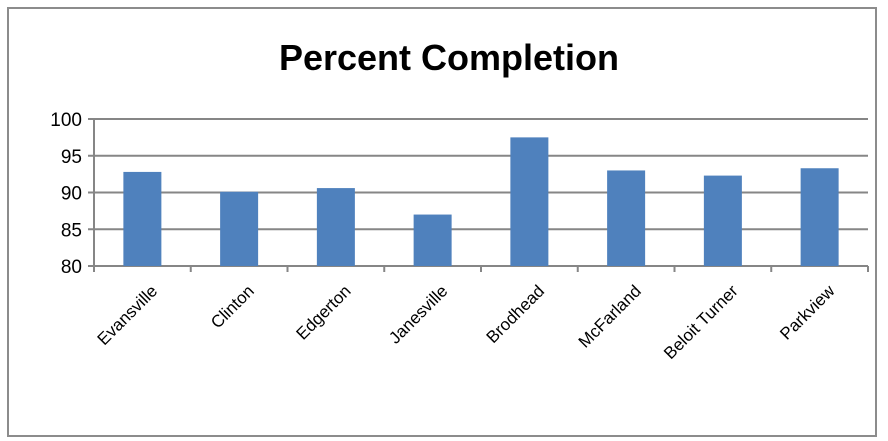  I want to click on x-category-label: Janesville, so click(418, 314).